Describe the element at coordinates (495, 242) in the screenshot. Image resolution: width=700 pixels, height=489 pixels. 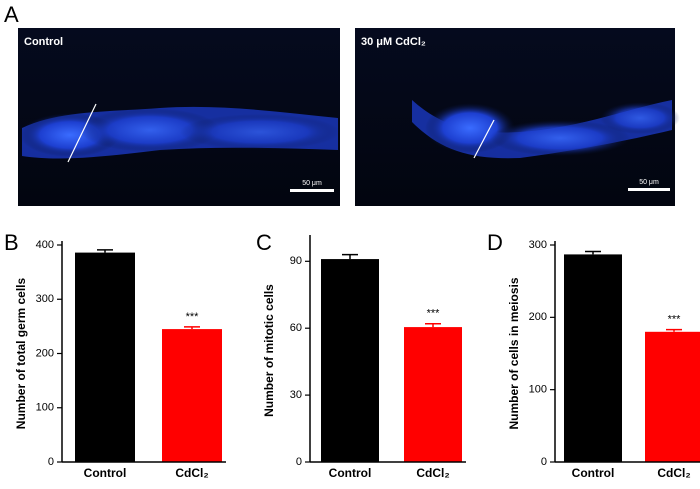
I see `panel-label: D` at that location.